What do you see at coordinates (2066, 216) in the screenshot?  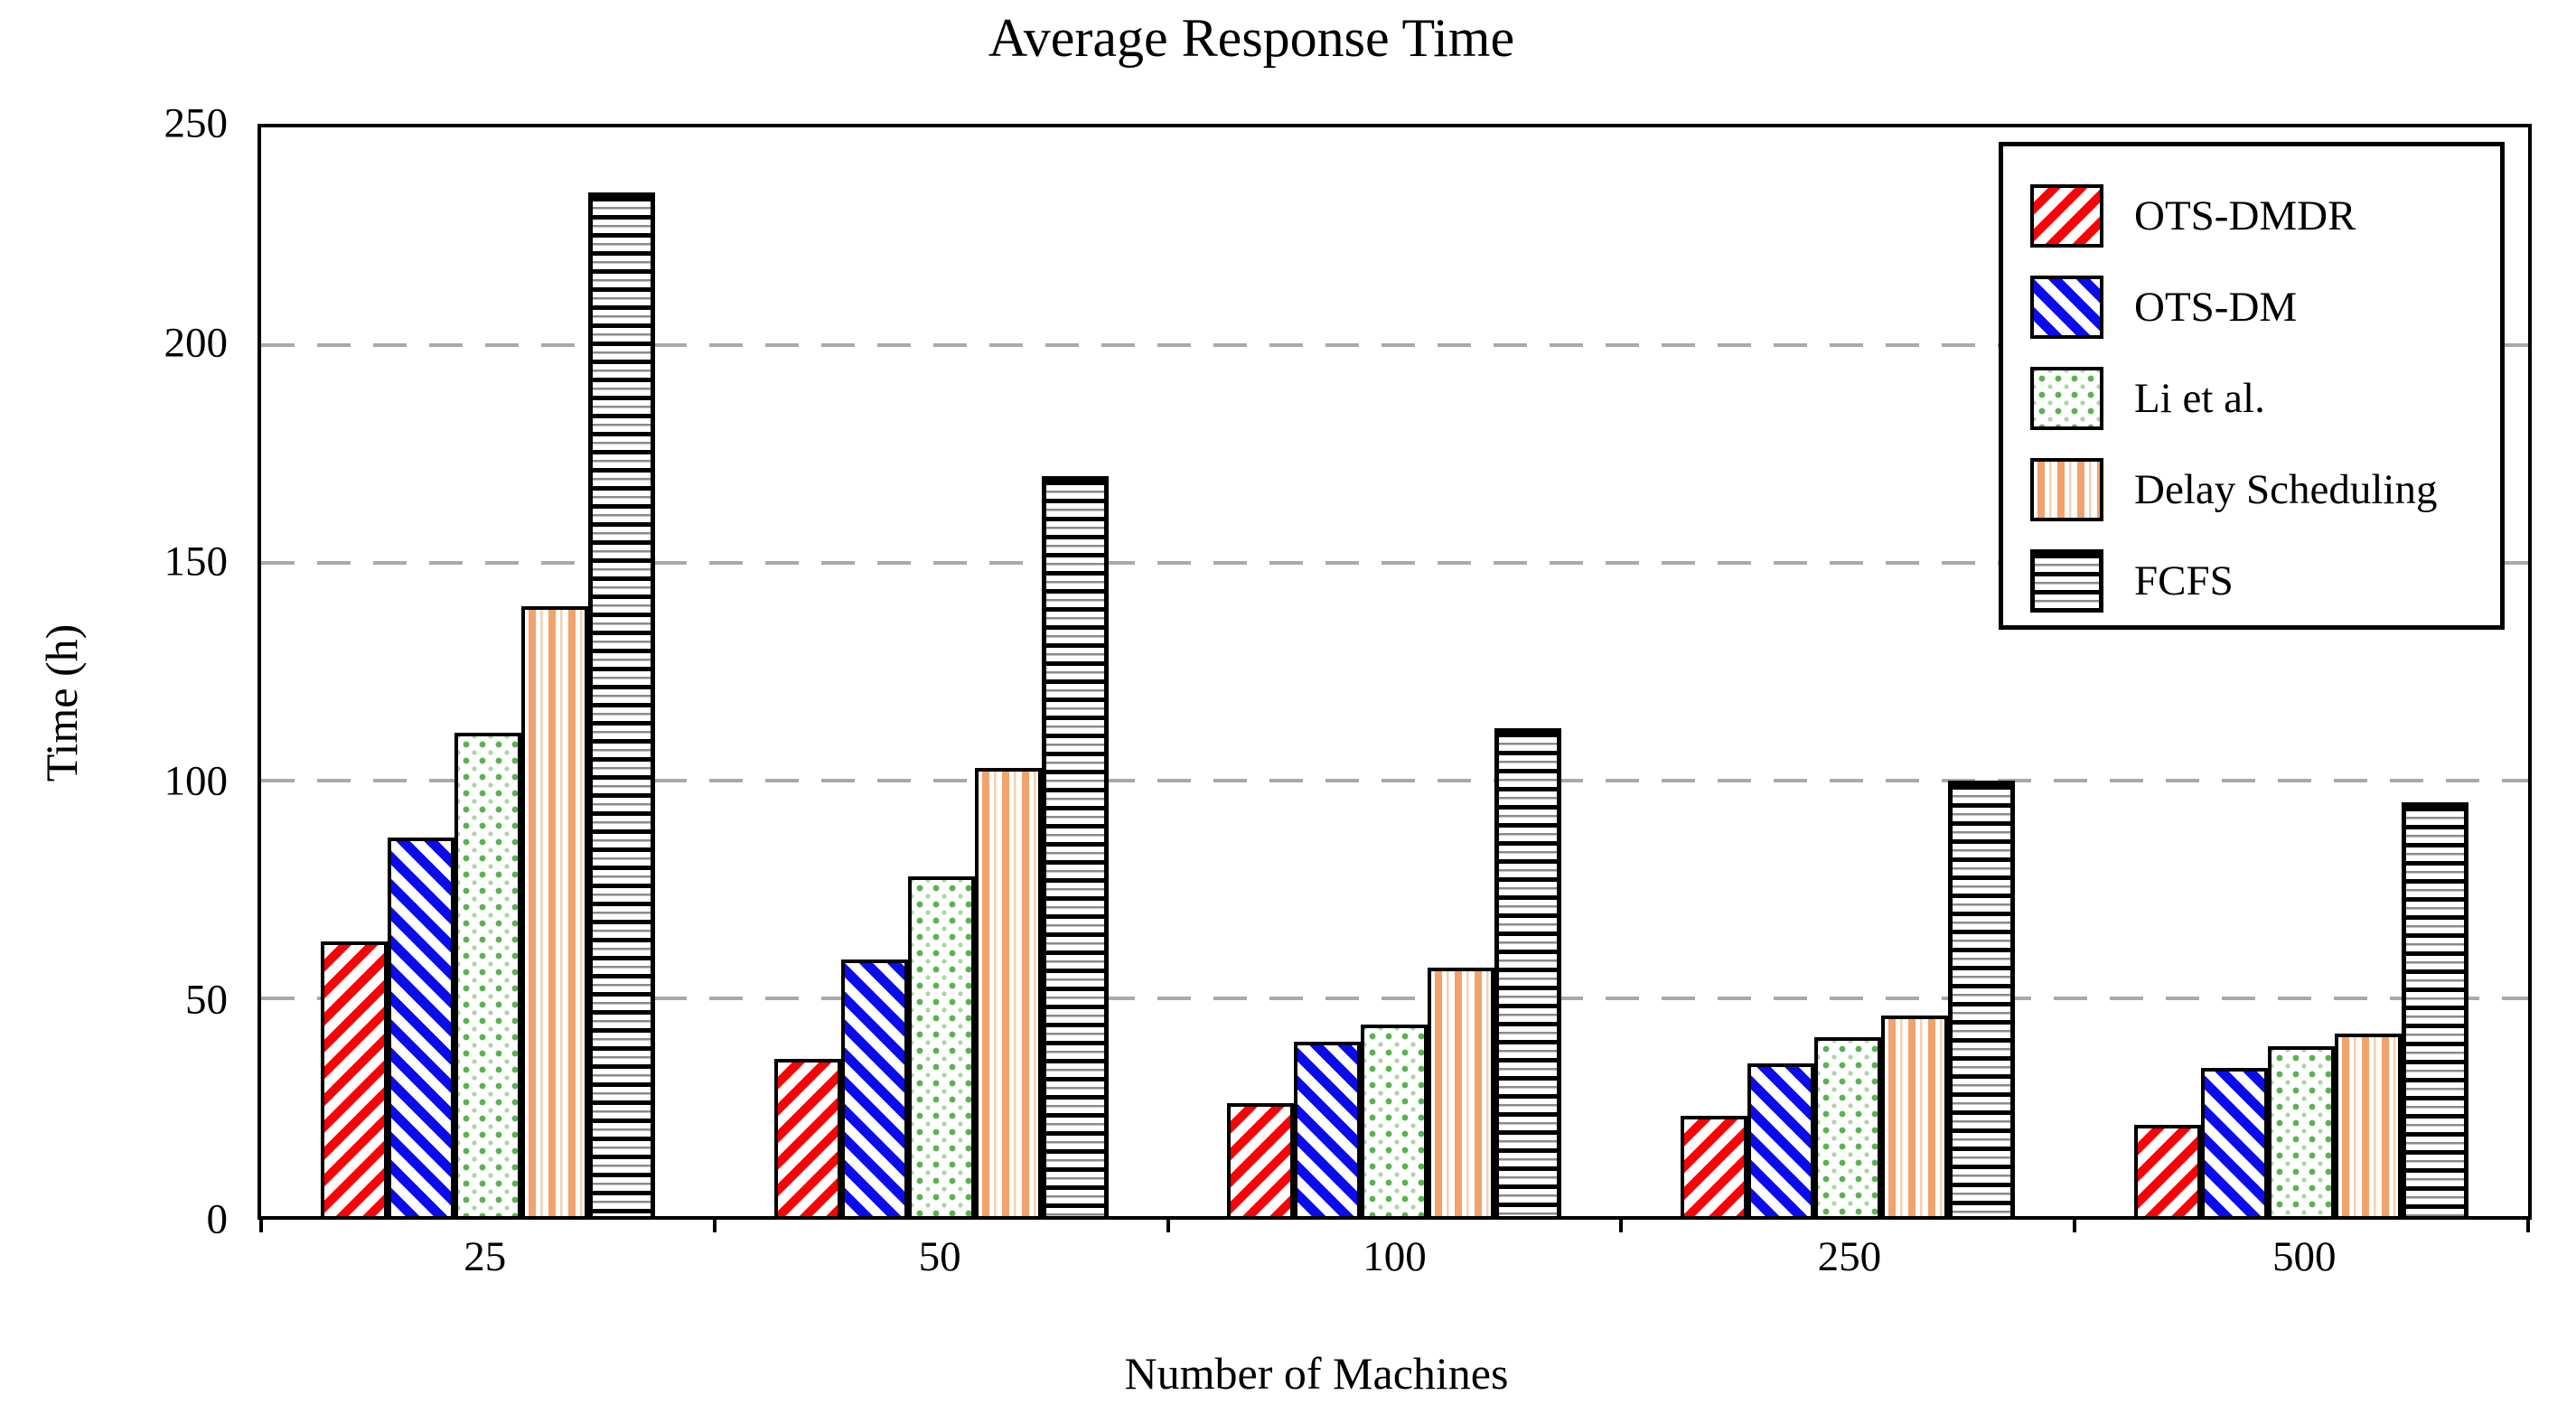 I see `legend-swatch-ots-dmdr` at bounding box center [2066, 216].